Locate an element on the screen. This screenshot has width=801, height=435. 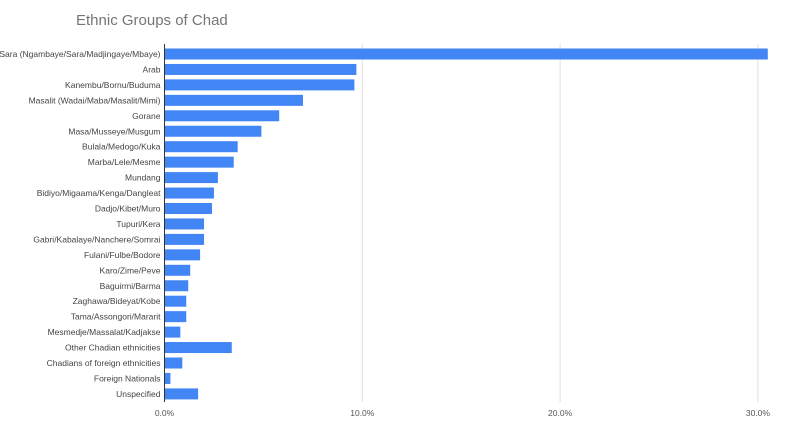
category-label: Marba/Lele/Mesme is located at coordinates (124, 162).